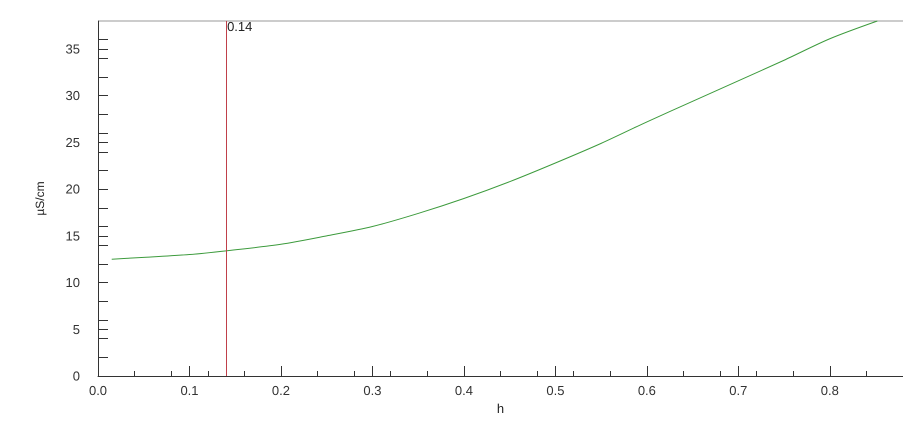 The height and width of the screenshot is (428, 911). I want to click on x-tick-label: 0.4, so click(463, 390).